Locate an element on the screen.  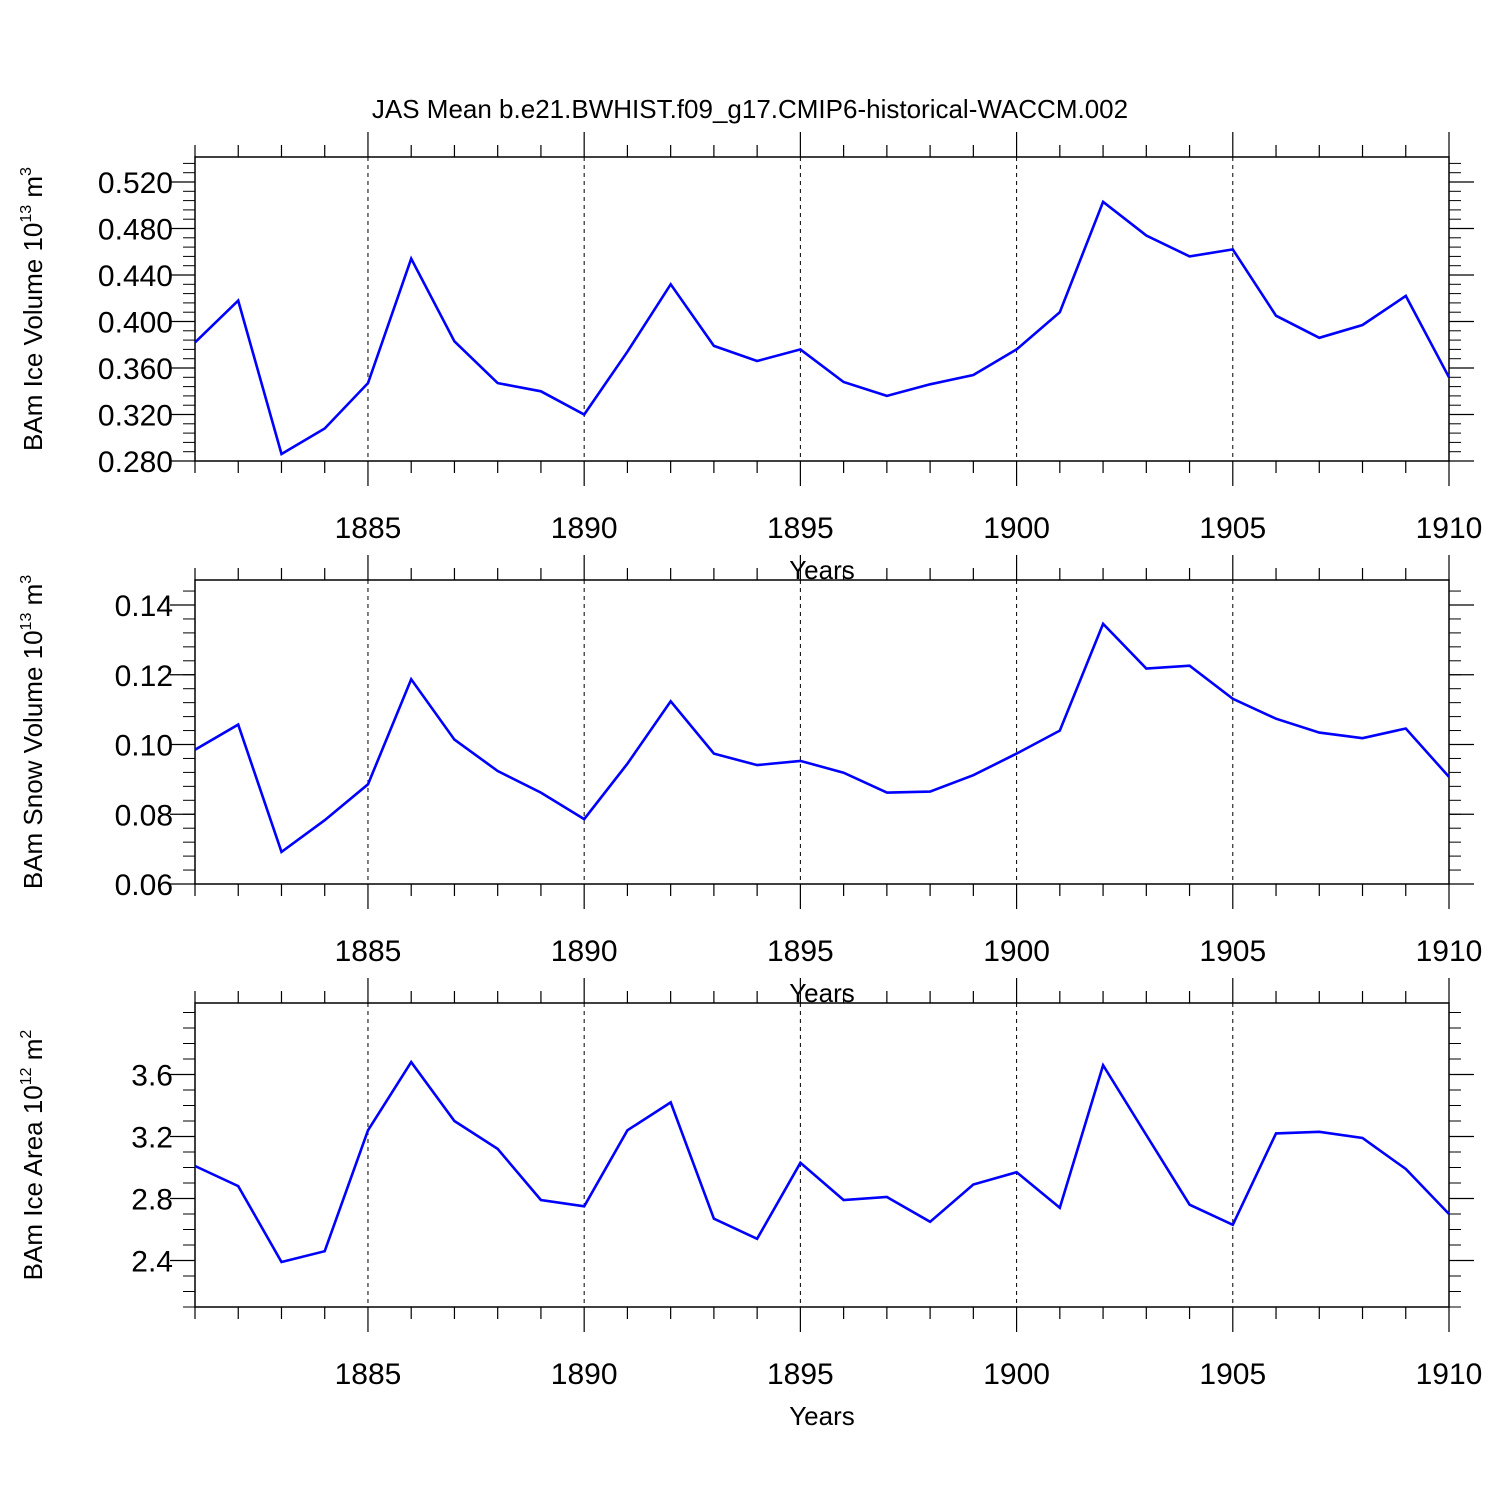
y-tick-label: 0.06 is located at coordinates (144, 885).